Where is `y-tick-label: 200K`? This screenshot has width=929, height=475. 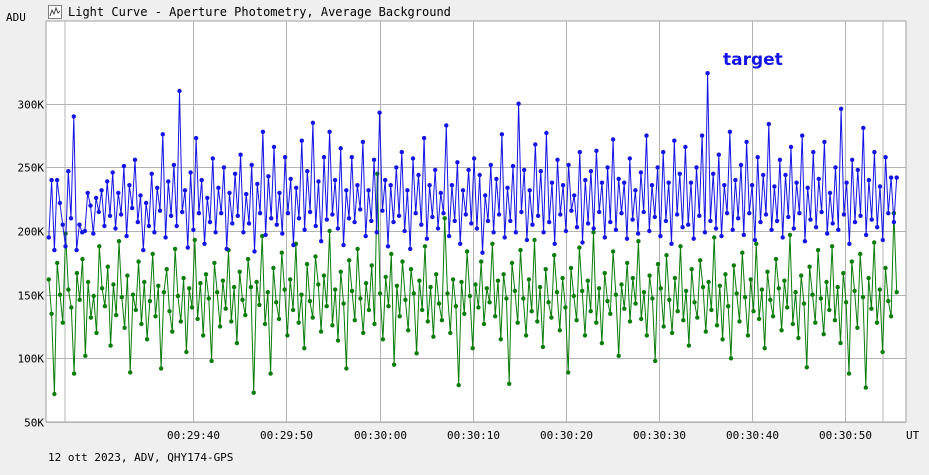 y-tick-label: 200K is located at coordinates (31, 232).